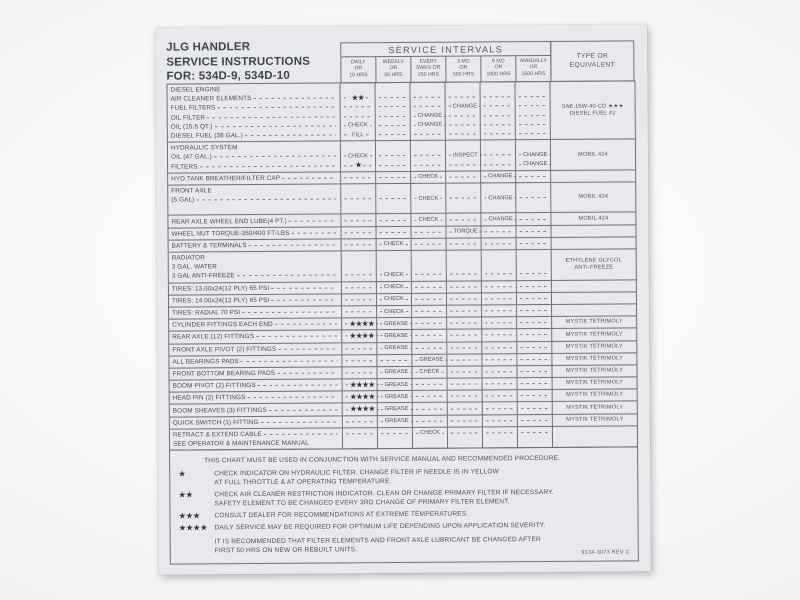 Image resolution: width=800 pixels, height=600 pixels. I want to click on row-label: RADIATOR, so click(188, 258).